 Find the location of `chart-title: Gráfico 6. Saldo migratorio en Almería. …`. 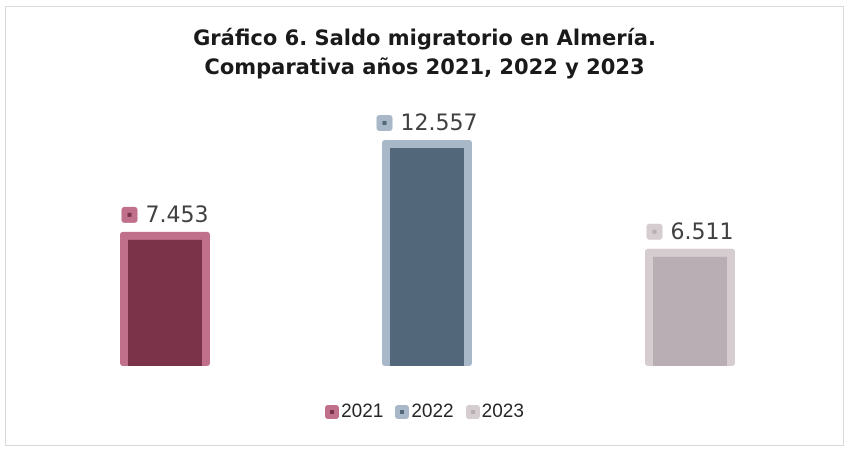

chart-title: Gráfico 6. Saldo migratorio en Almería. … is located at coordinates (424, 53).